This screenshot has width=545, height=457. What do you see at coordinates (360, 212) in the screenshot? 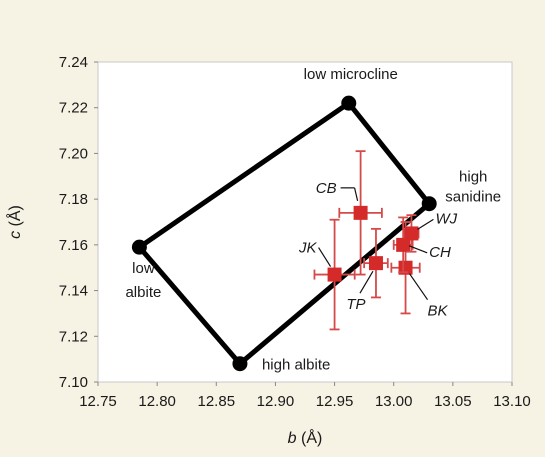
I see `sample-marker-cb` at bounding box center [360, 212].